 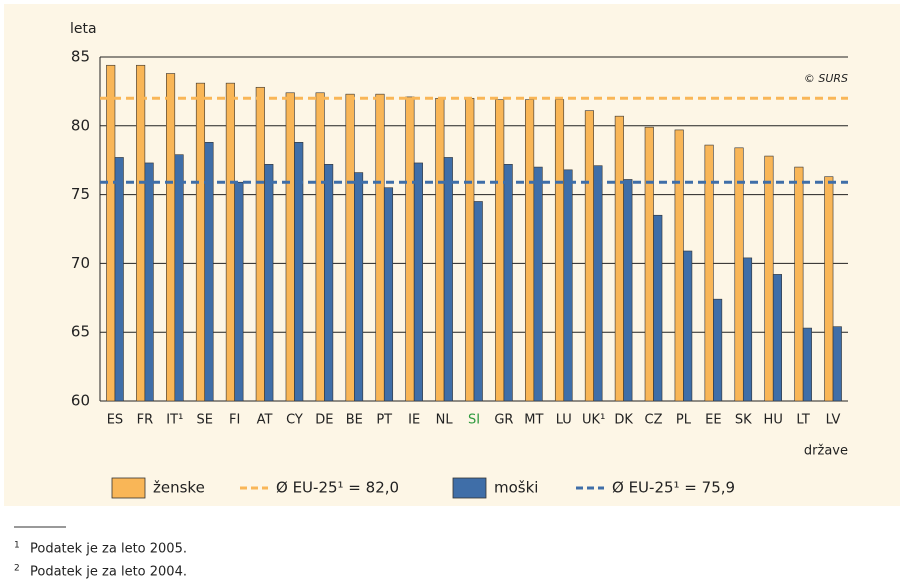 What do you see at coordinates (673, 488) in the screenshot?
I see `legend-label: Ø EU-25¹ = 75,9` at bounding box center [673, 488].